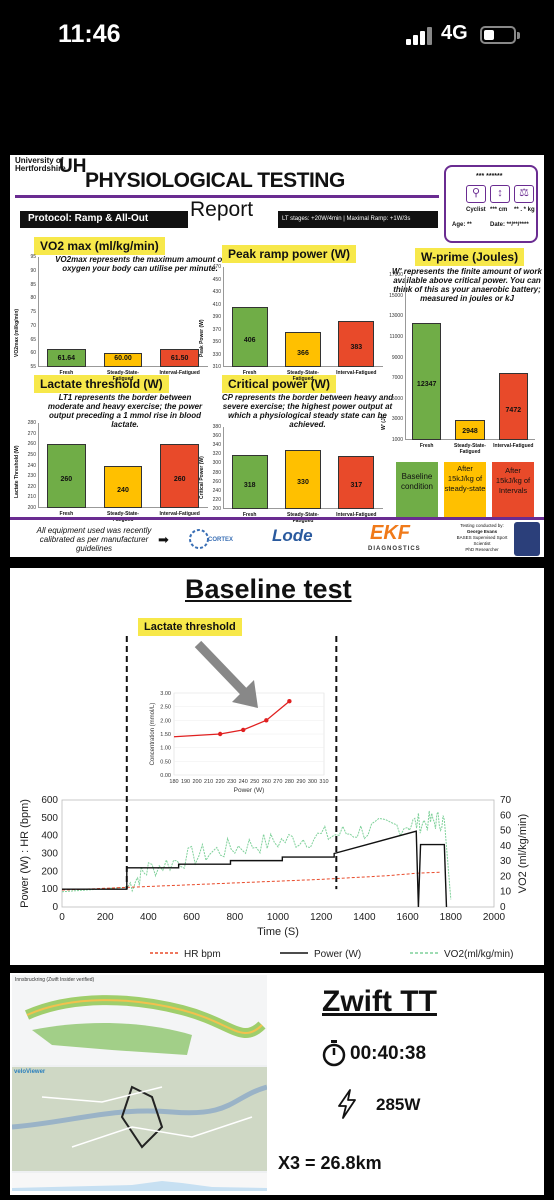  What do you see at coordinates (33, 298) in the screenshot?
I see `vo2max-tick: 80` at bounding box center [33, 298].